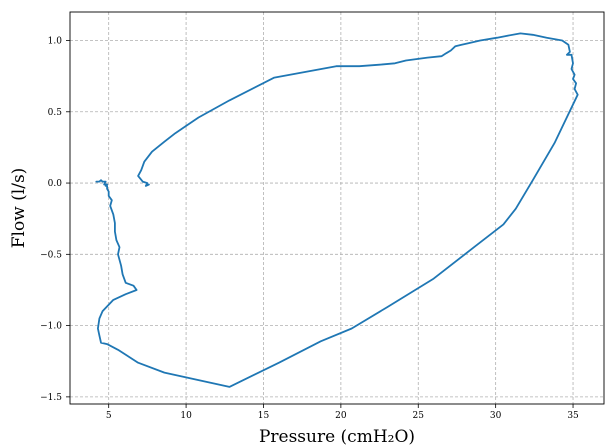  What do you see at coordinates (55, 113) in the screenshot?
I see `y-tick-label: 0.5` at bounding box center [55, 113].